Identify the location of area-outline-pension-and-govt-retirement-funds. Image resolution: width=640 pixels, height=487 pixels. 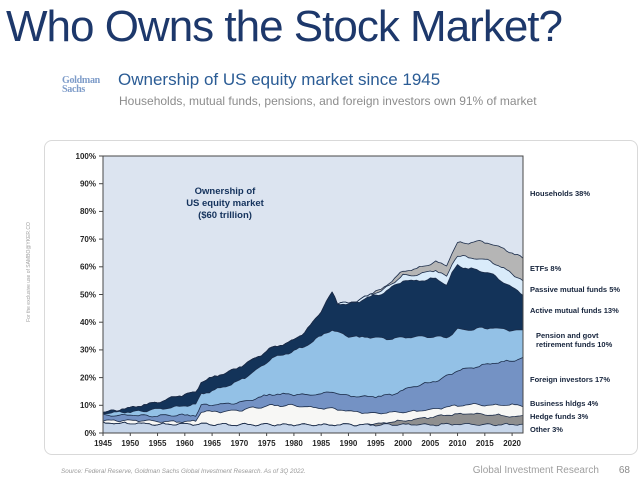
(313, 370).